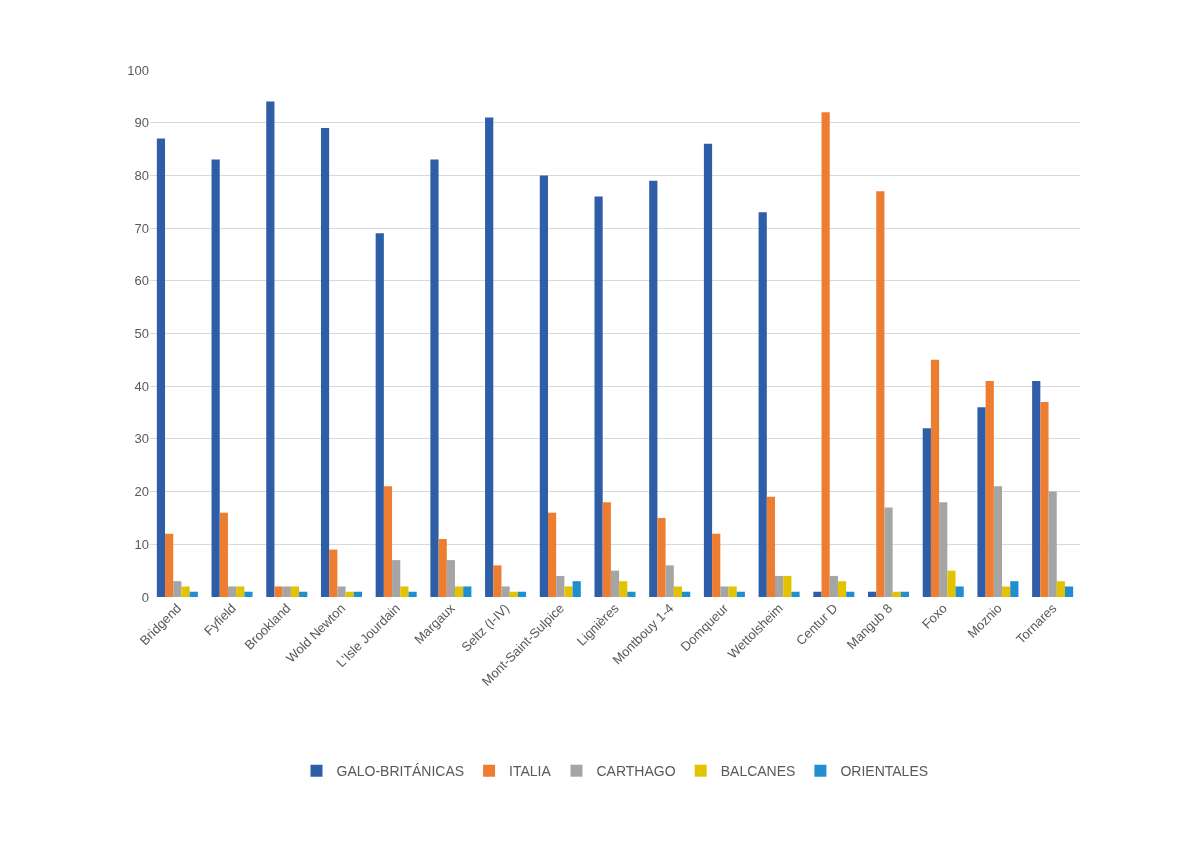 Image resolution: width=1190 pixels, height=847 pixels. I want to click on y-tick-label: 50, so click(141, 334).